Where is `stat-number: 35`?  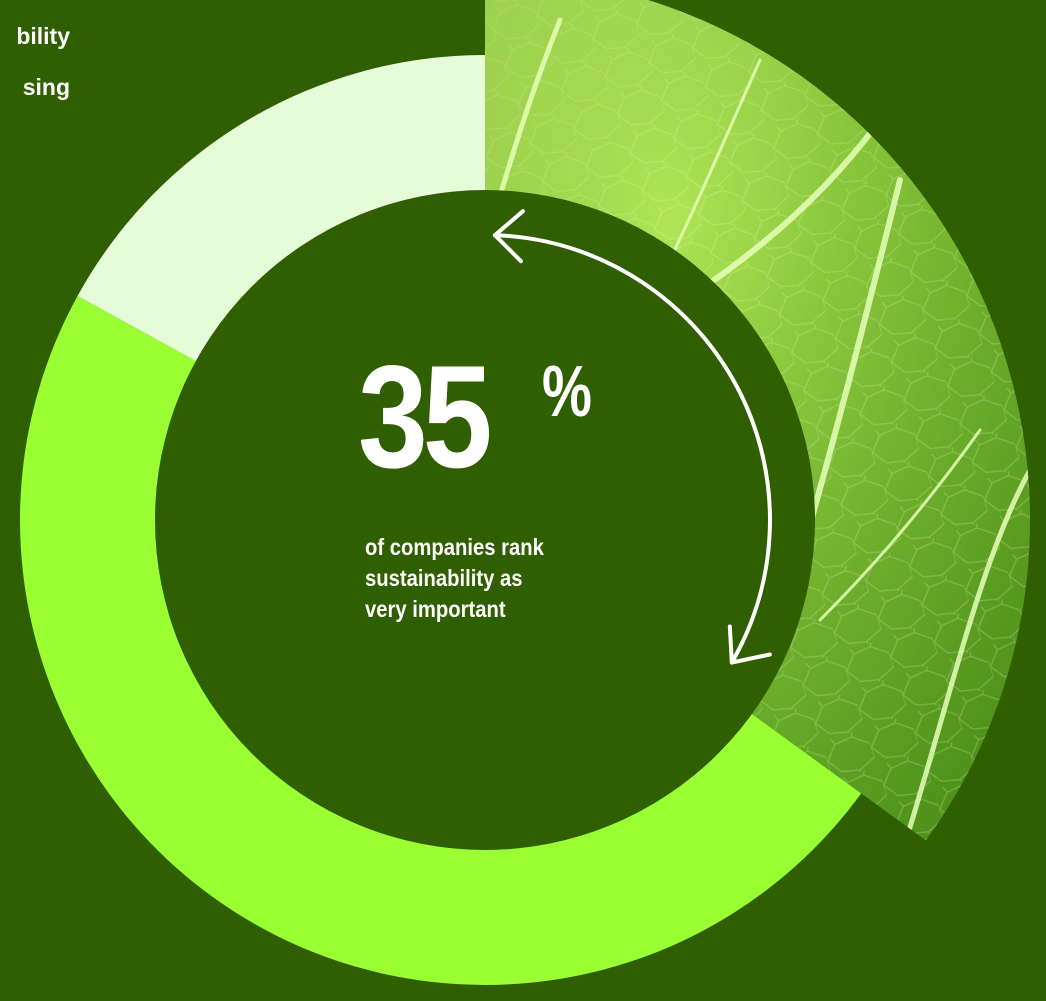 stat-number: 35 is located at coordinates (425, 416).